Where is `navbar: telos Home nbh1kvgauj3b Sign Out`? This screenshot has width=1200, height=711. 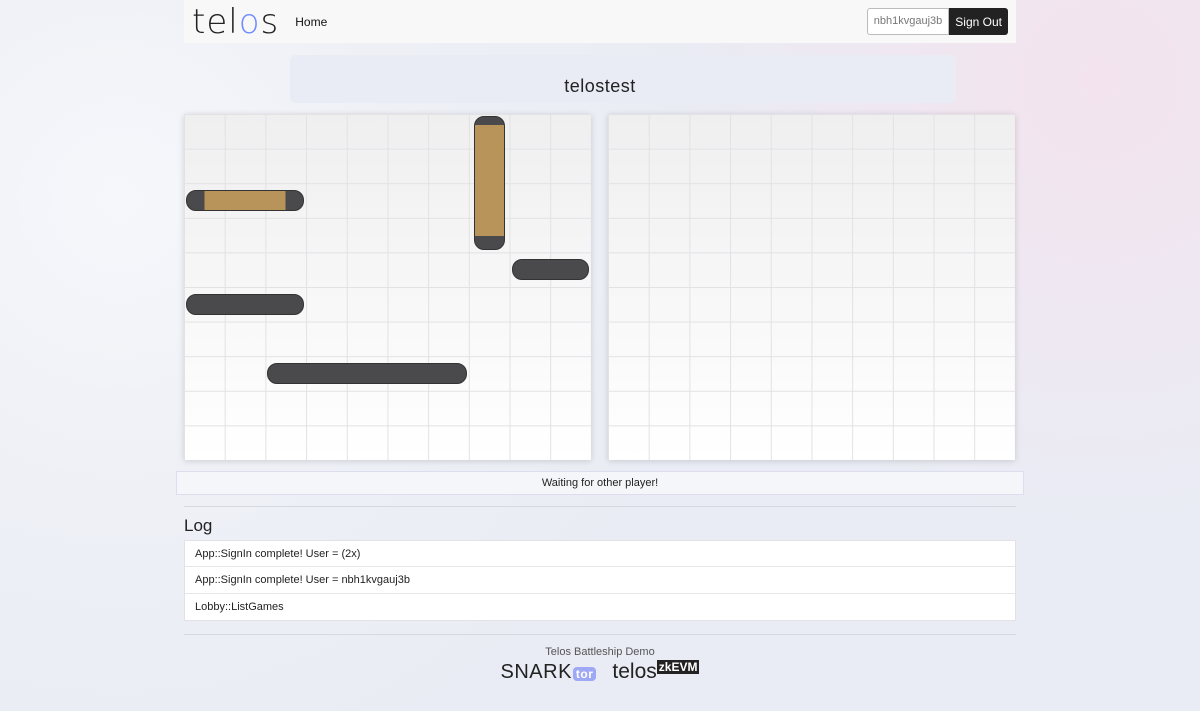 navbar: telos Home nbh1kvgauj3b Sign Out is located at coordinates (600, 21).